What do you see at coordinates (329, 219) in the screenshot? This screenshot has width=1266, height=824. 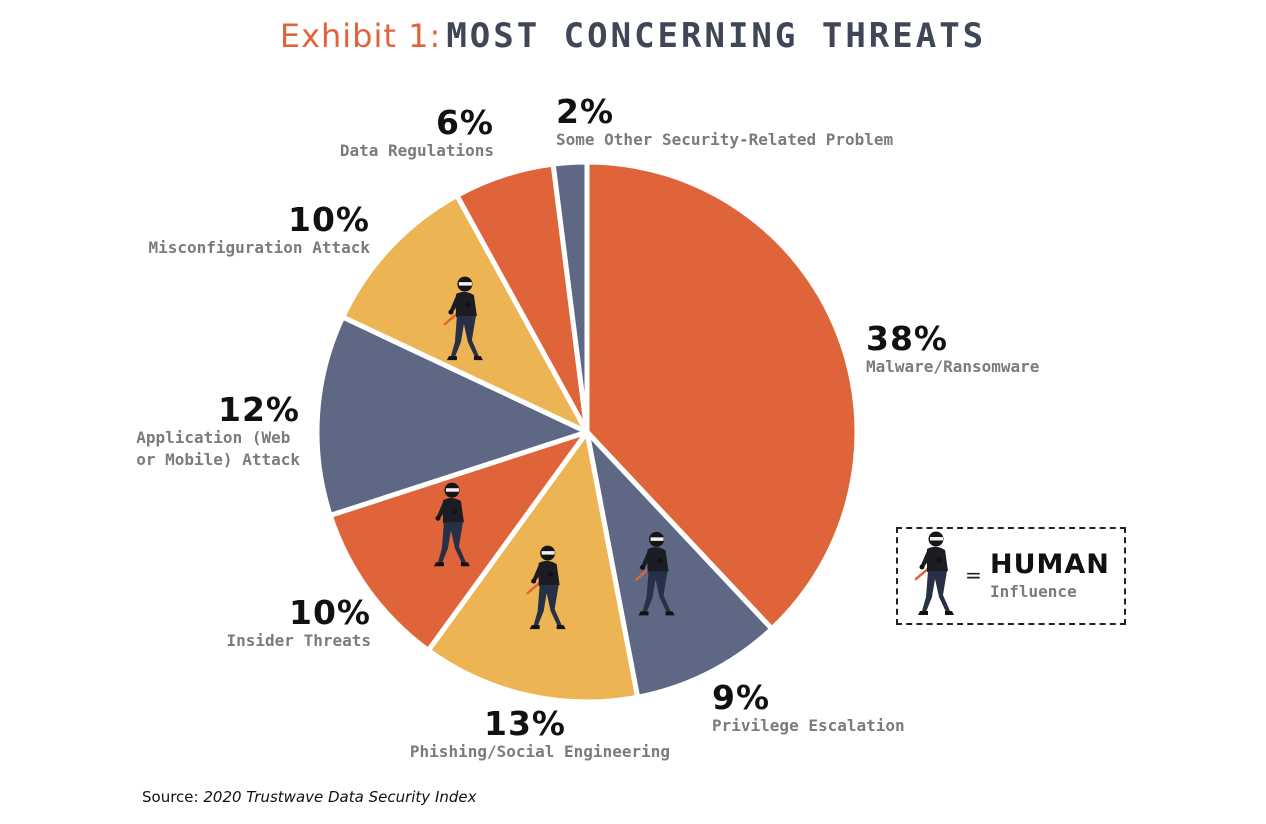 I see `data-label-misconfig-pct: 10%` at bounding box center [329, 219].